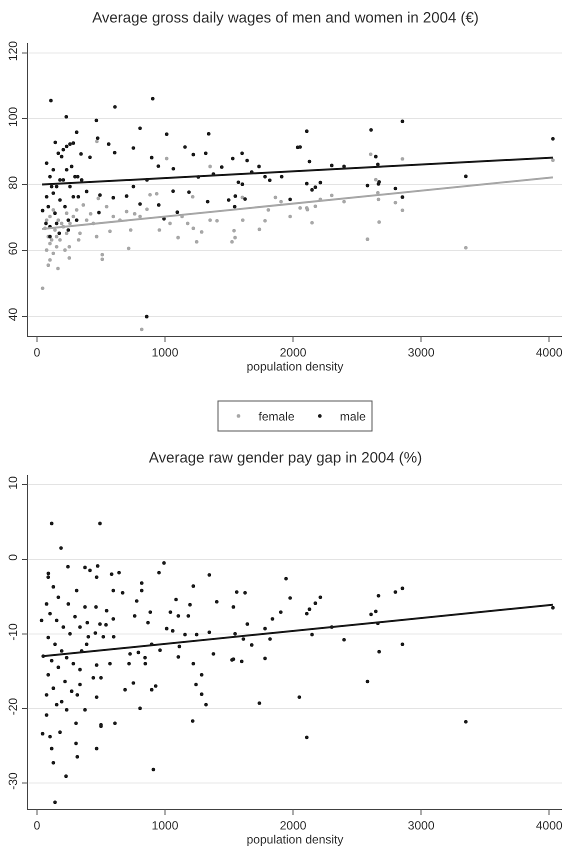  What do you see at coordinates (13, 116) in the screenshot?
I see `y-tick-label: 100` at bounding box center [13, 116].